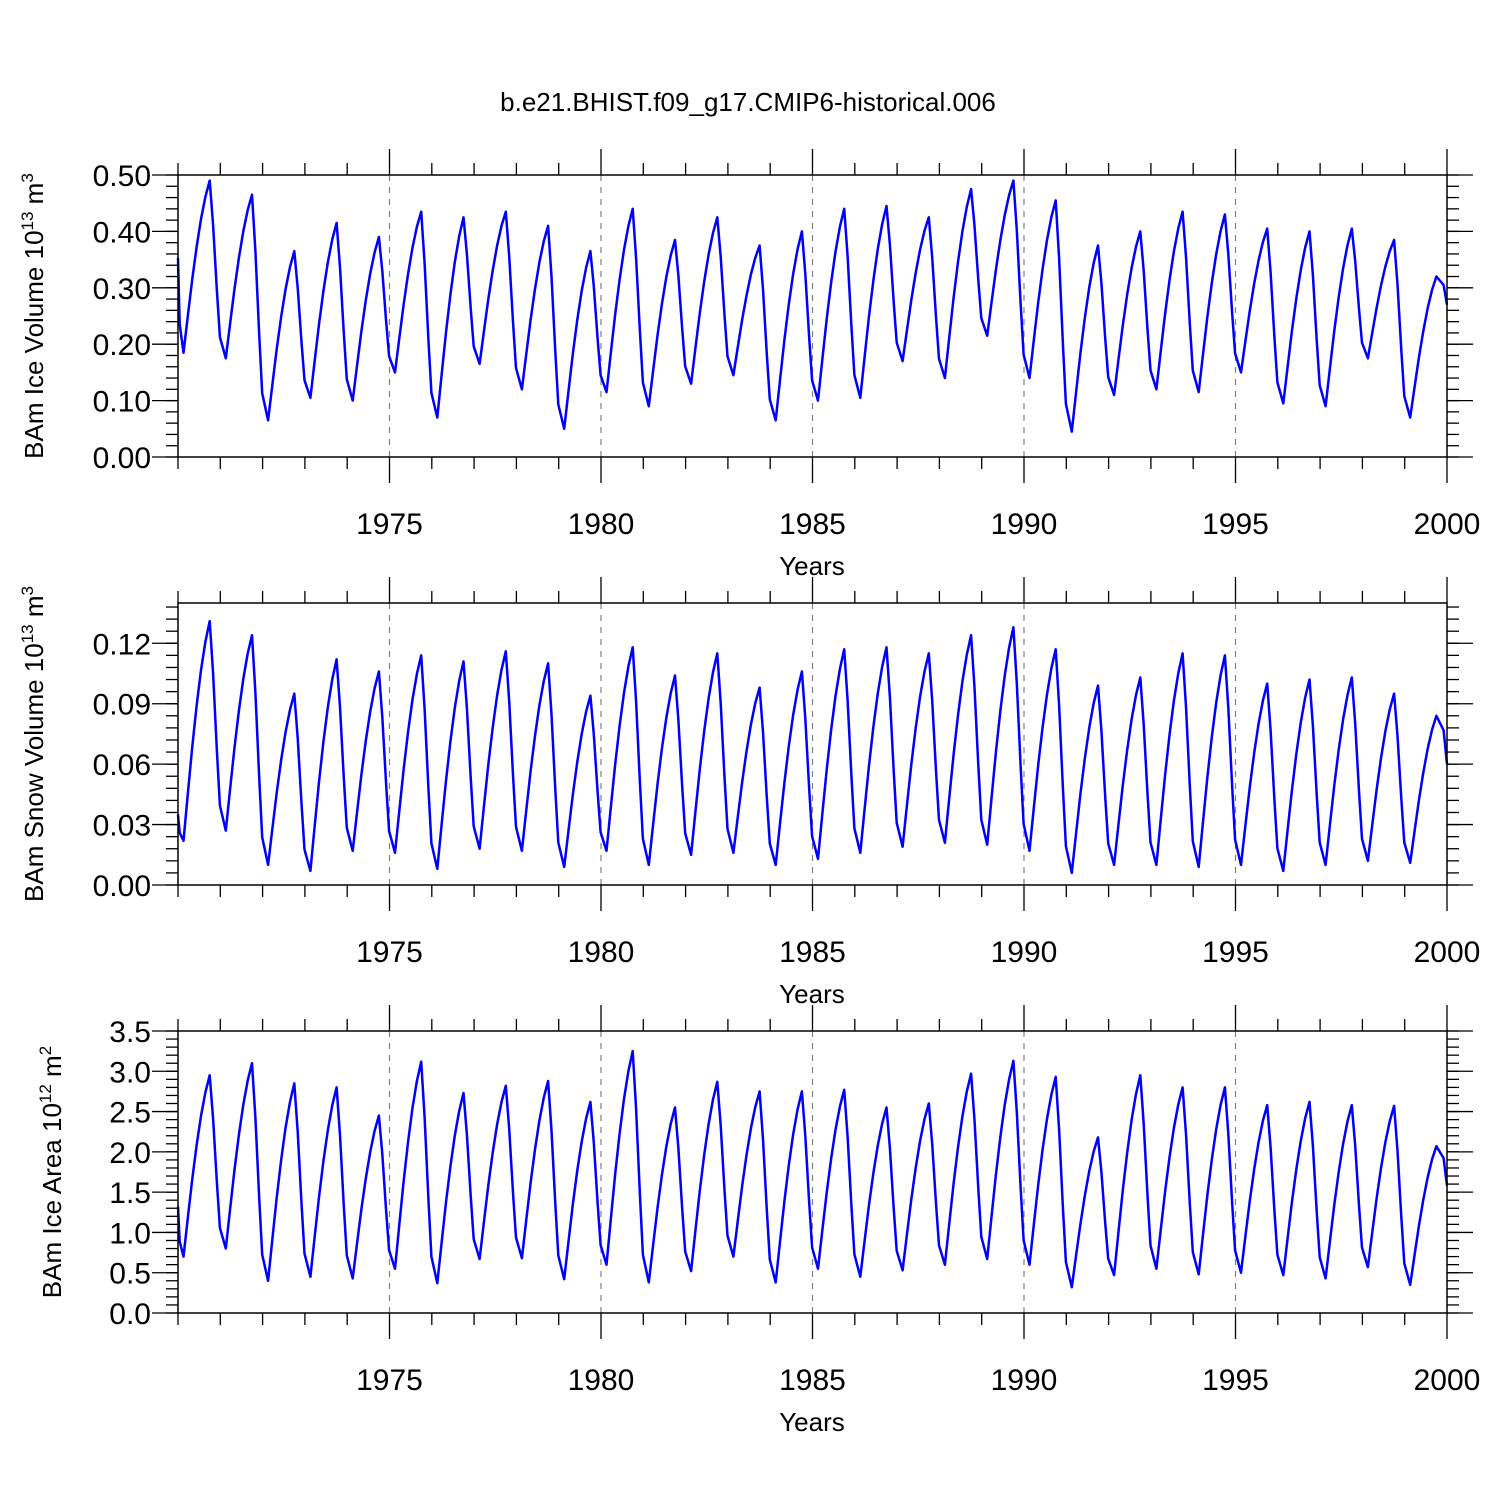 This screenshot has width=1500, height=1500. I want to click on y-tick-label: 0.06, so click(122, 765).